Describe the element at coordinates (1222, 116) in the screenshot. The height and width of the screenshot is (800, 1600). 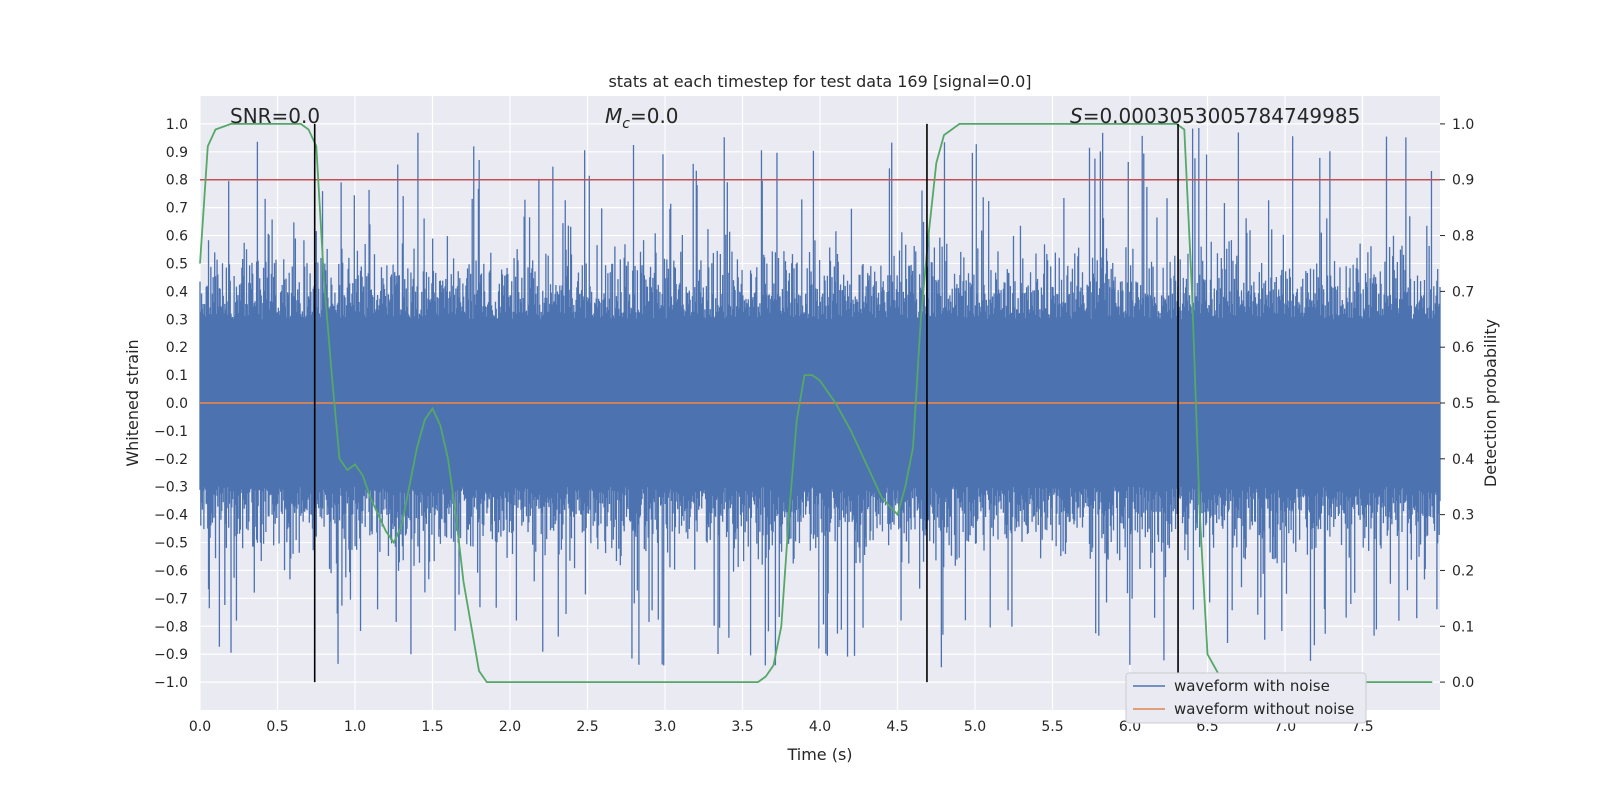
I see `score-value: =0.0003053005784749985` at that location.